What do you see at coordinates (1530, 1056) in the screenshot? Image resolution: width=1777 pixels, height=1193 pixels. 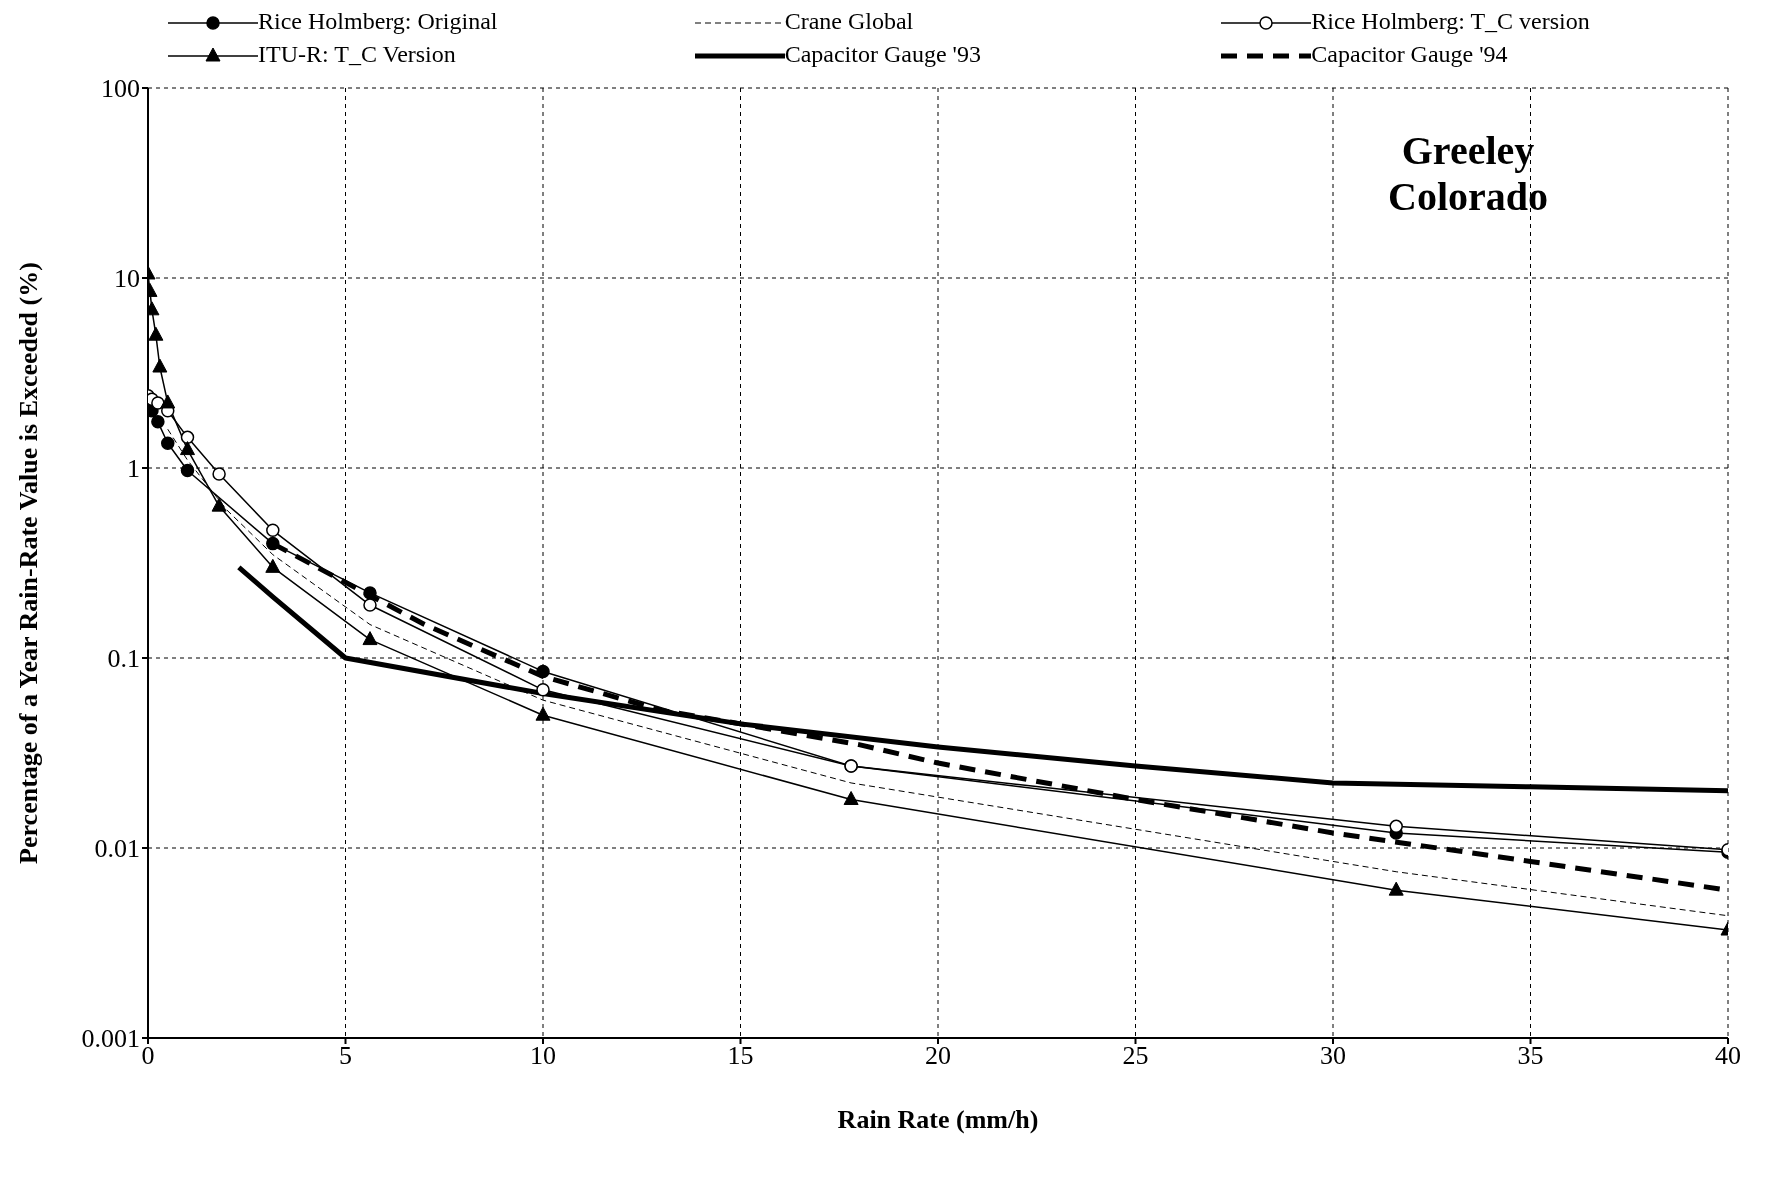 I see `x-tick-label: 35` at bounding box center [1530, 1056].